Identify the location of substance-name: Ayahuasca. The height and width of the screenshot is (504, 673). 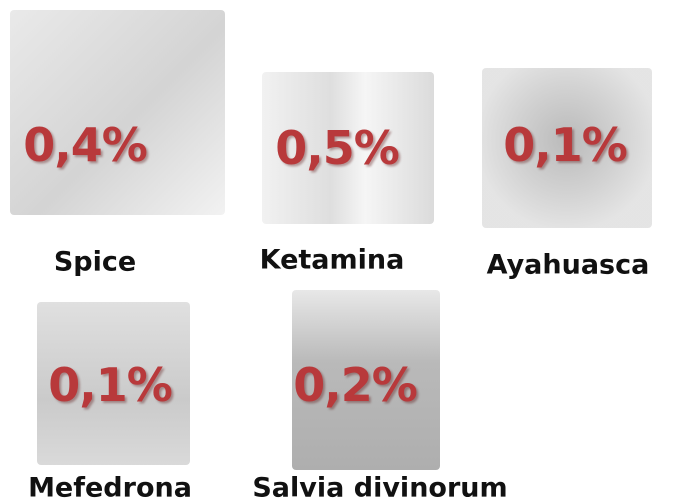
(568, 265).